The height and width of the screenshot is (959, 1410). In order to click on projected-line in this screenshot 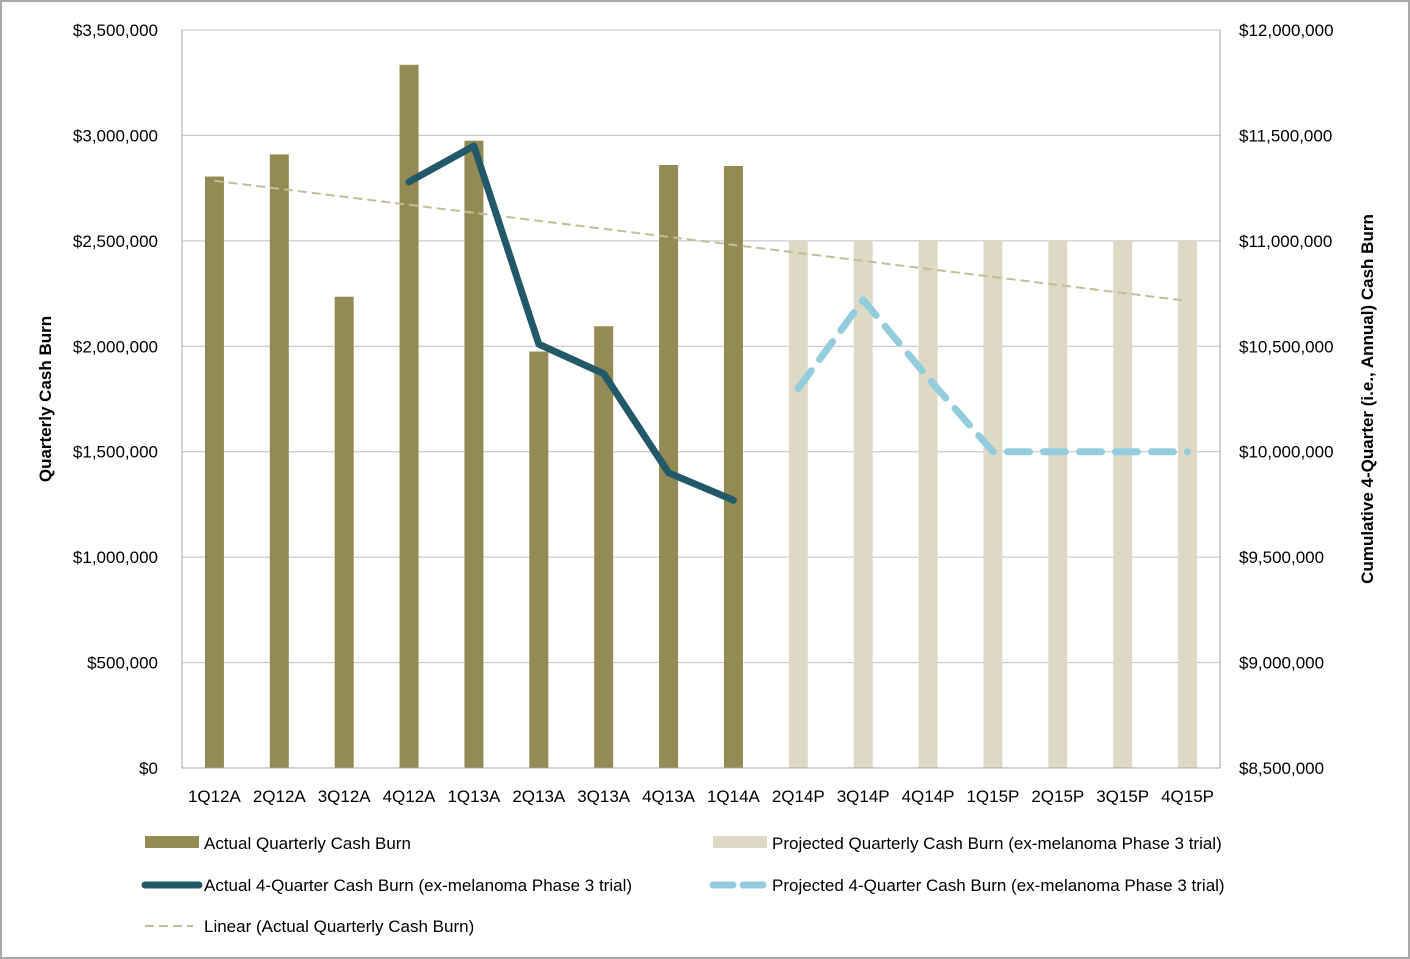, I will do `click(993, 376)`.